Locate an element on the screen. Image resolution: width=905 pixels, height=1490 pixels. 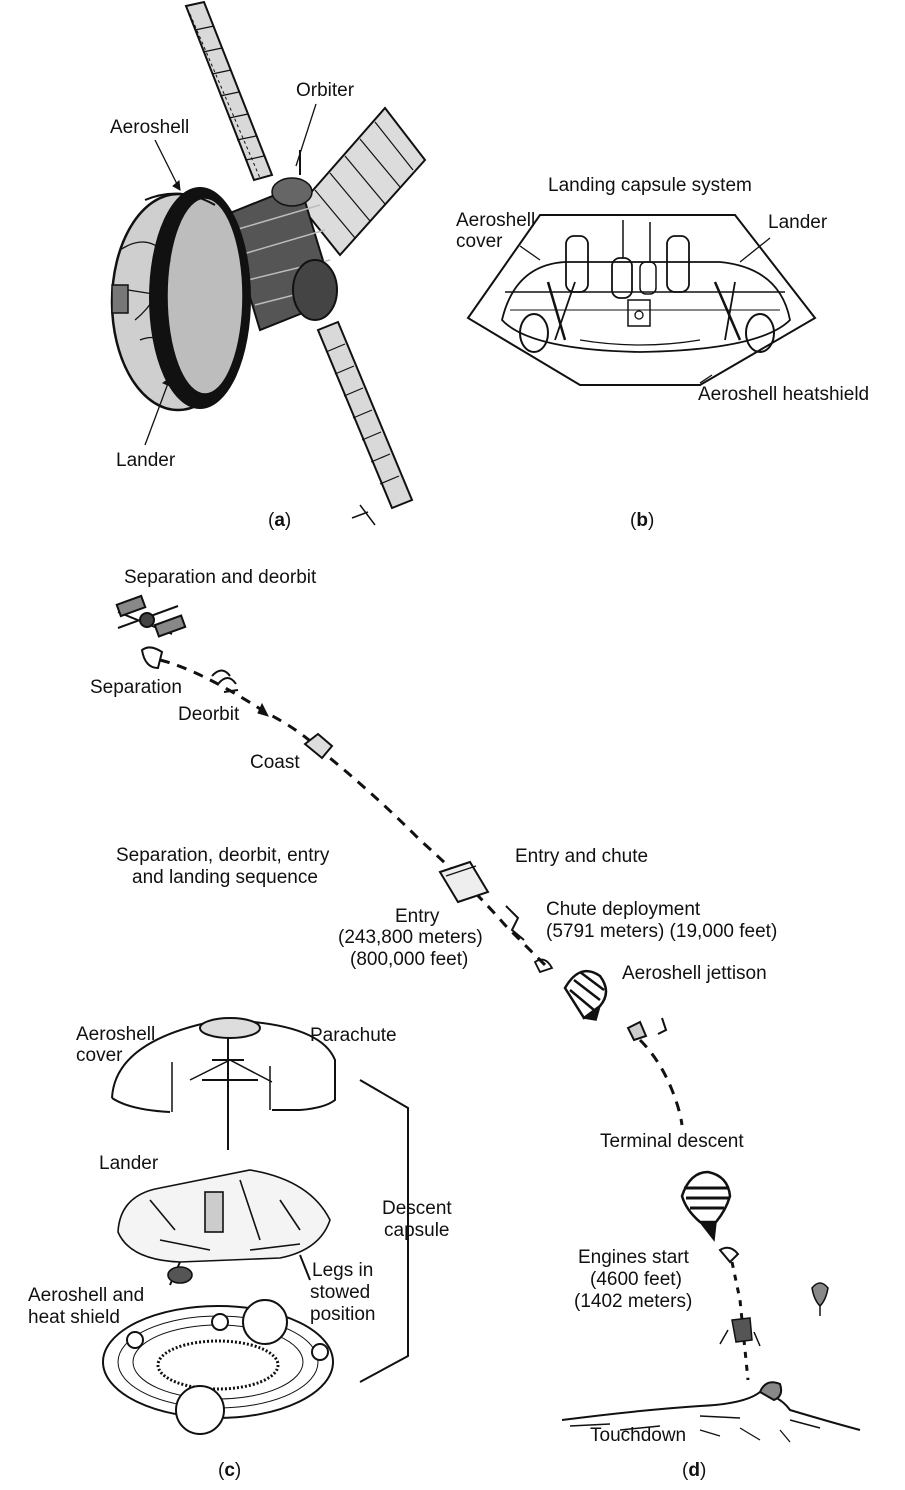
lander-shape is located at coordinates (224, 1227).